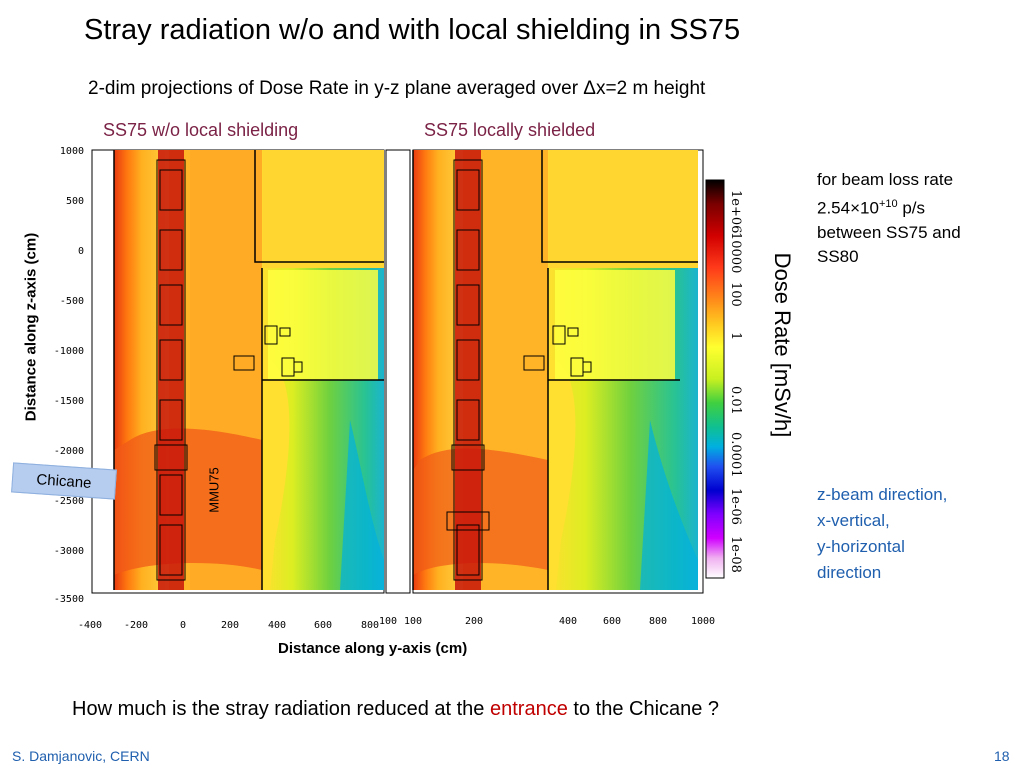  I want to click on page-number: 18, so click(1002, 756).